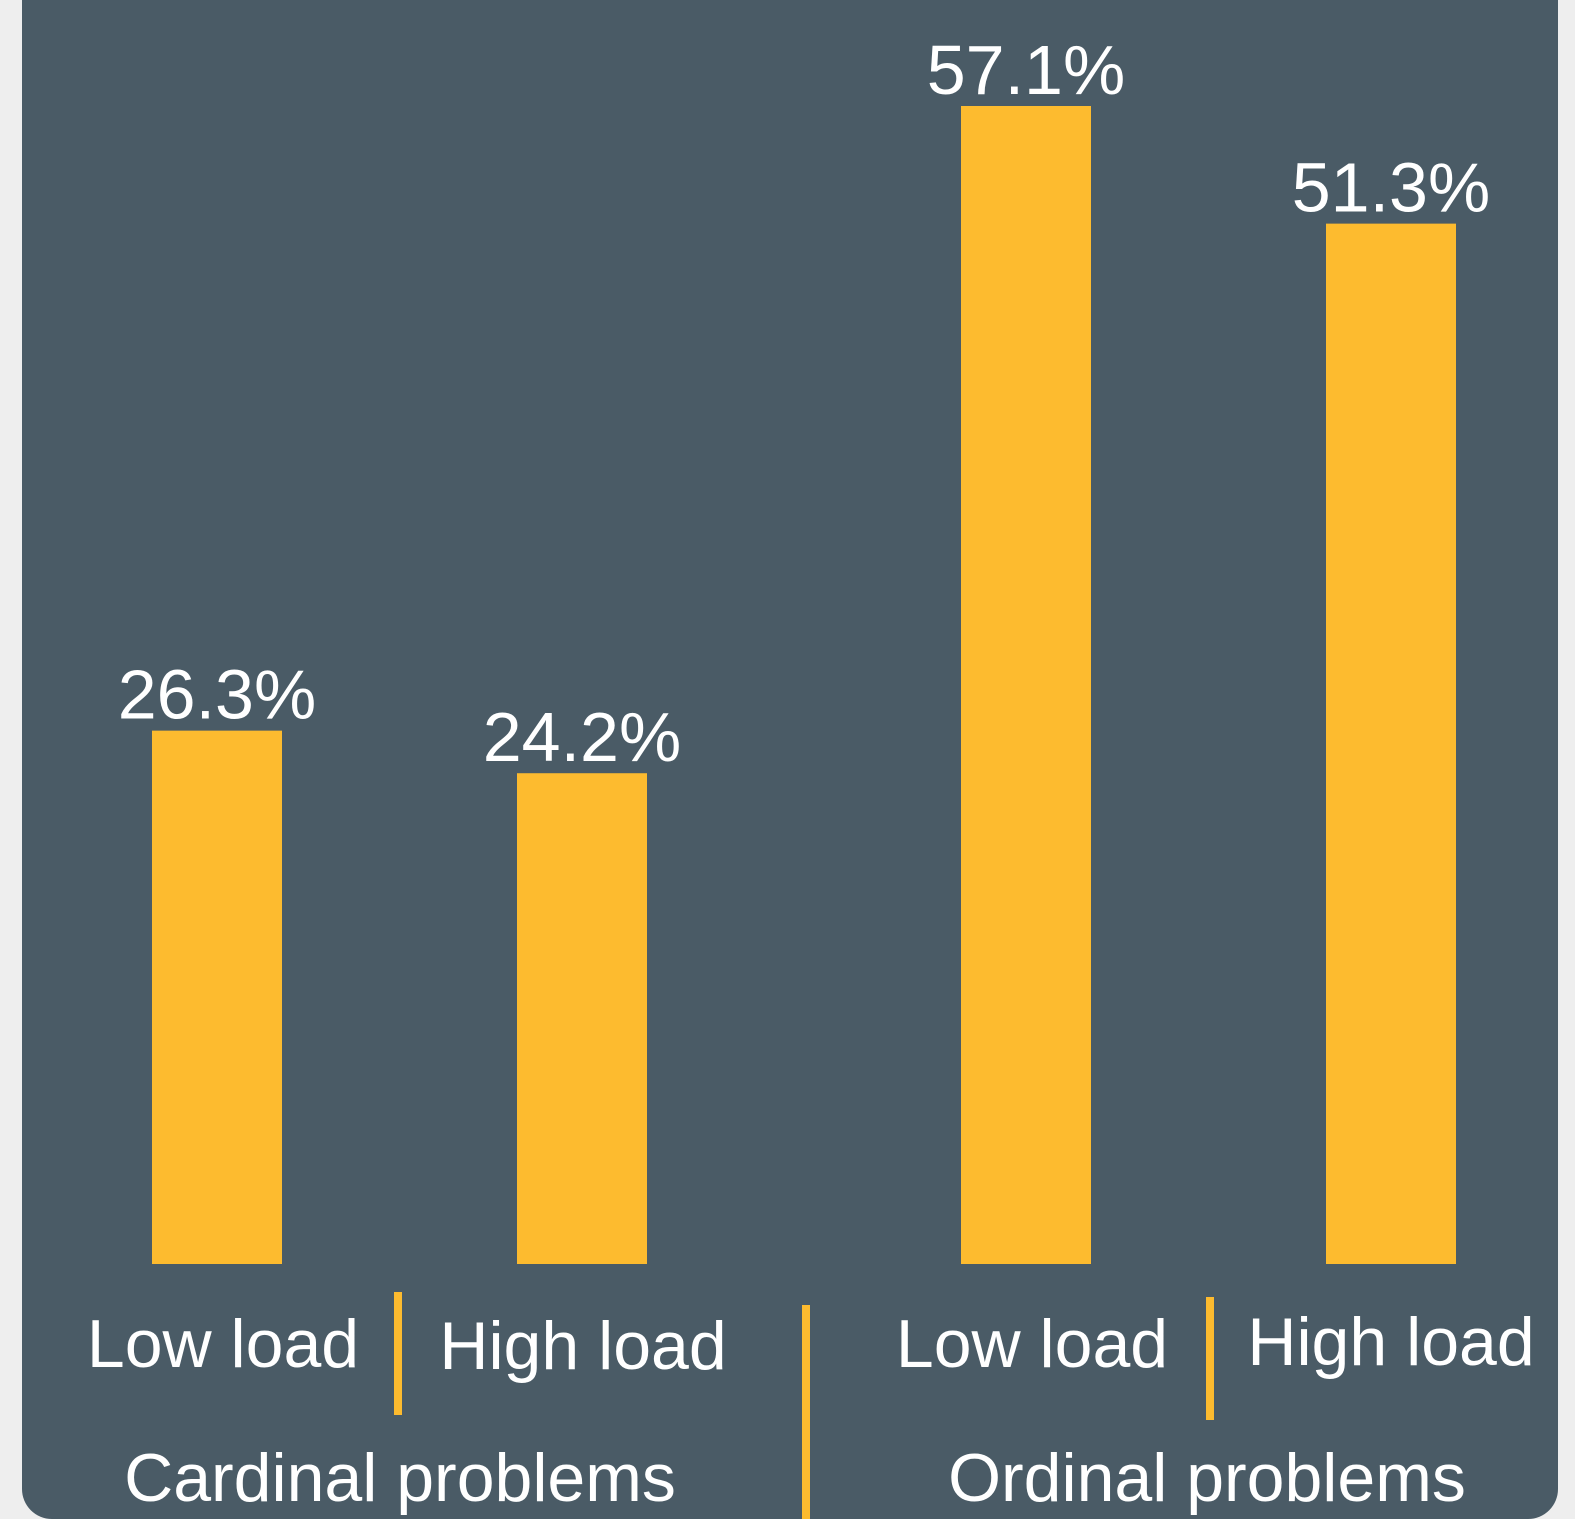 This screenshot has width=1575, height=1519. I want to click on bar-ordinal-low, so click(1026, 685).